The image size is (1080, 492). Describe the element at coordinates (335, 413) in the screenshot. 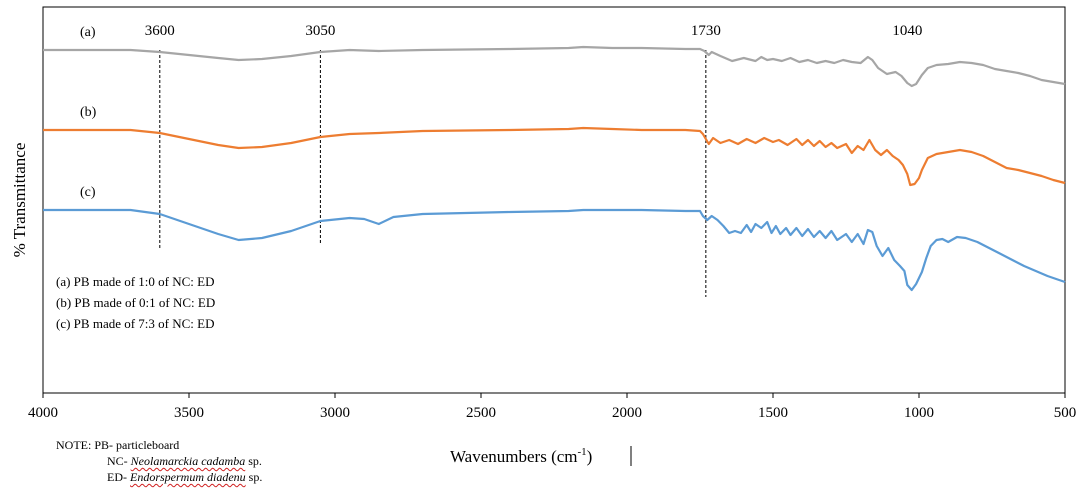

I see `x-tick-label-3000: 3000` at that location.